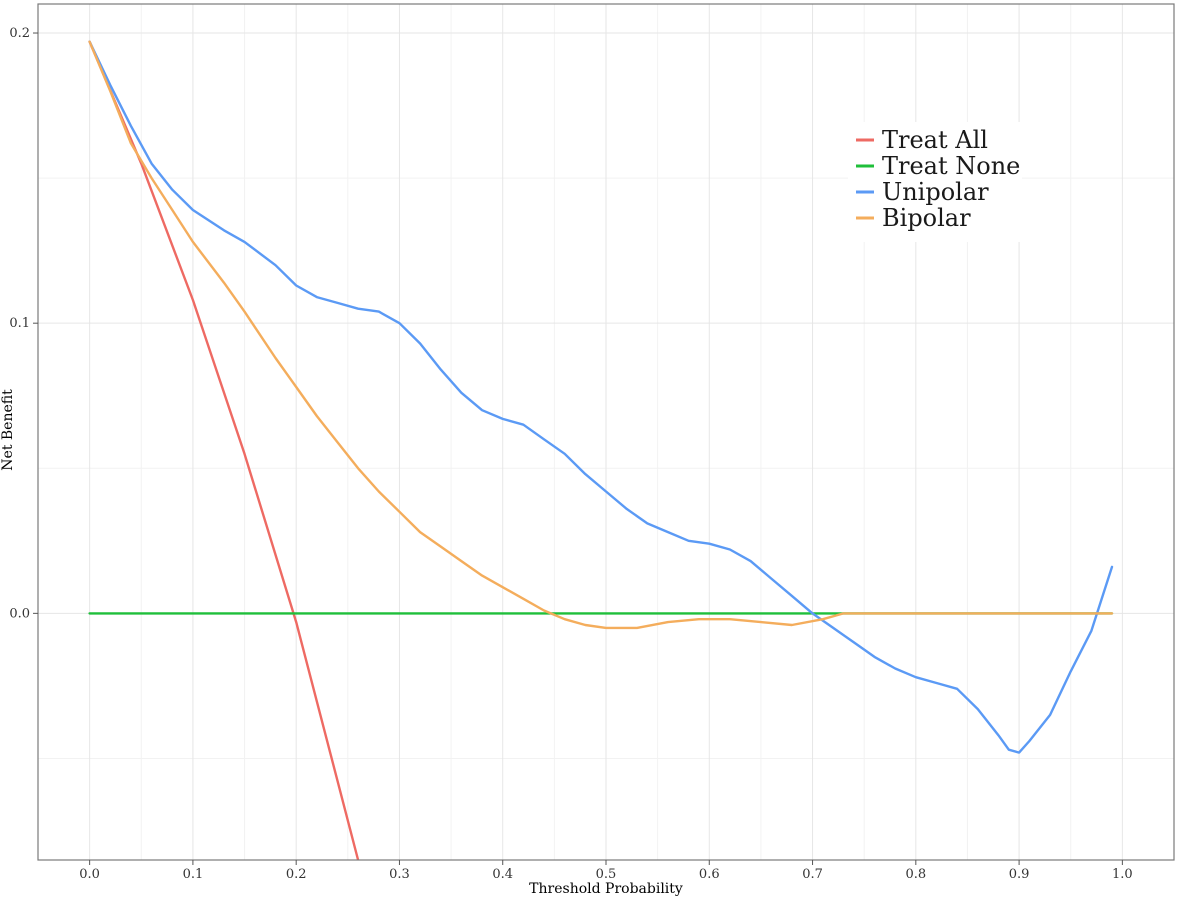 The image size is (1178, 902). What do you see at coordinates (935, 140) in the screenshot?
I see `legend-label-treat-all: Treat All` at bounding box center [935, 140].